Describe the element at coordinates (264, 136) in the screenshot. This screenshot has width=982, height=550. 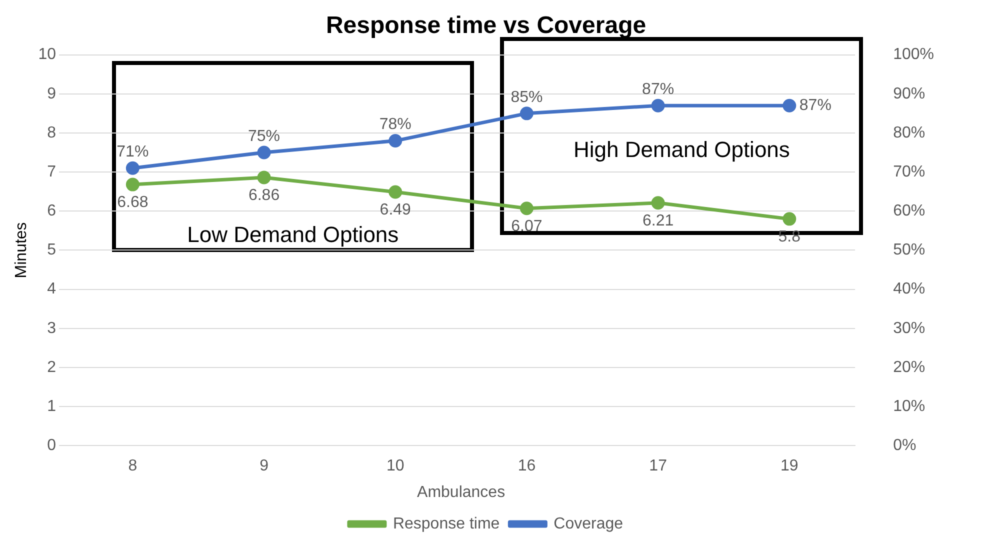
I see `data-label: 75%` at that location.